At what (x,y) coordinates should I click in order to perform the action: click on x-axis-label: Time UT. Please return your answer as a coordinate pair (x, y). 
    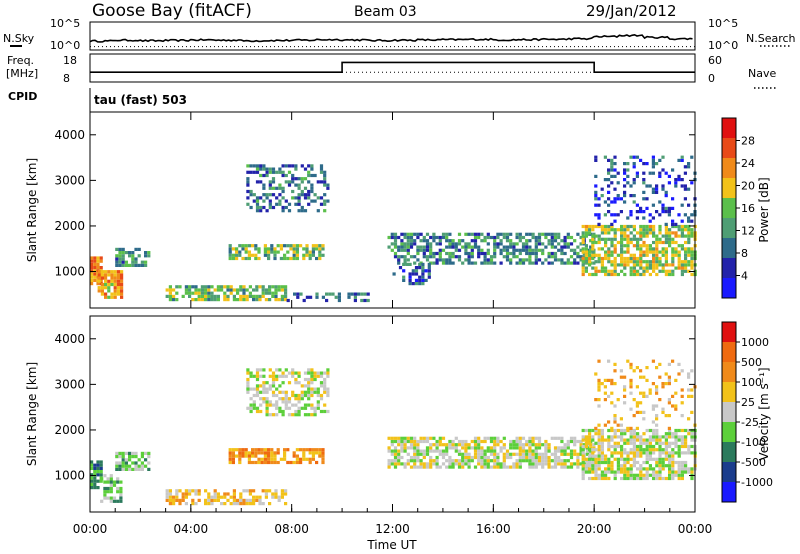
    Looking at the image, I should click on (391, 545).